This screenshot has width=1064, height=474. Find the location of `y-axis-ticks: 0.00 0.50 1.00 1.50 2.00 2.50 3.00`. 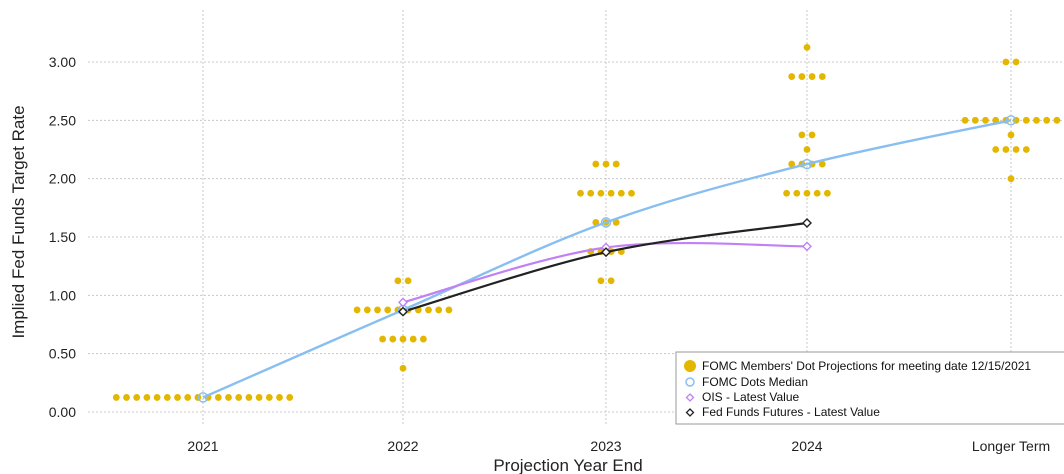

y-axis-ticks: 0.00 0.50 1.00 1.50 2.00 2.50 3.00 is located at coordinates (62, 237).